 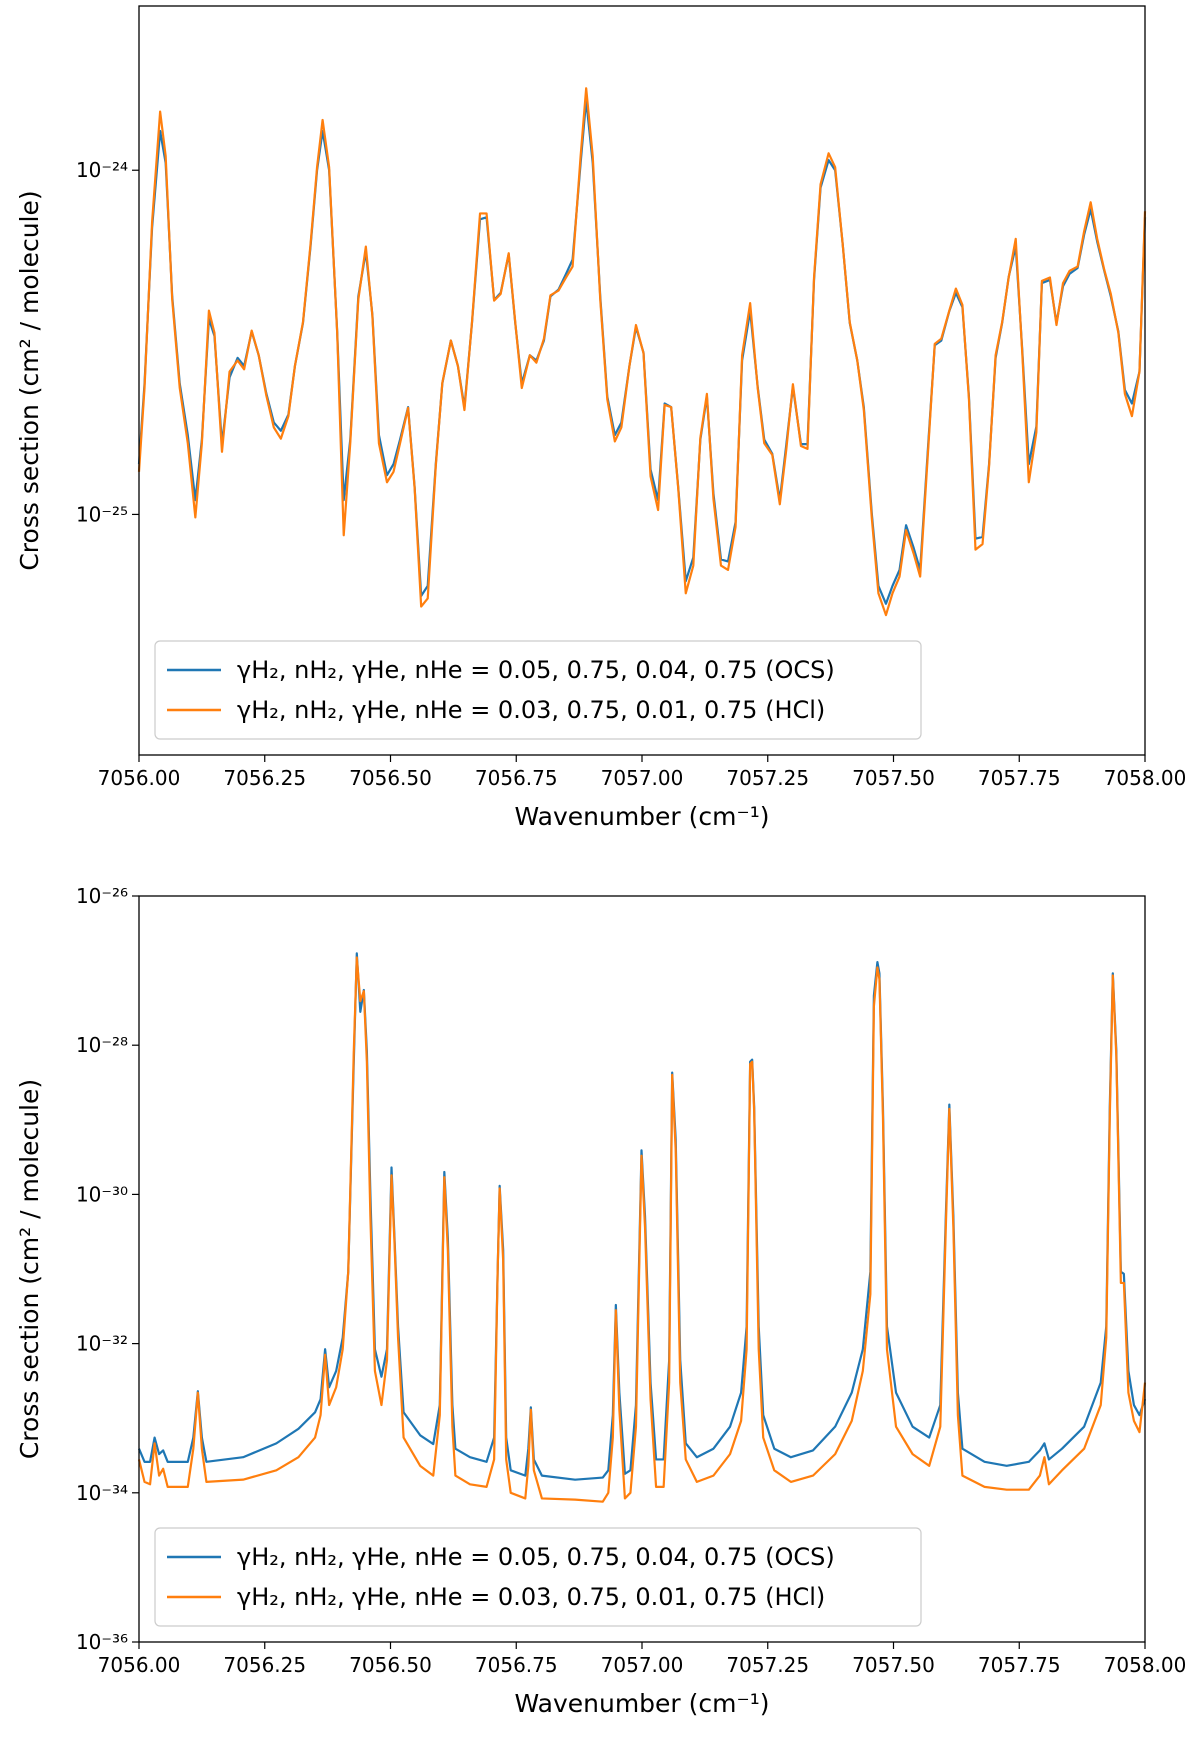 I want to click on y-tick-label: 10⁻³⁴, so click(x=102, y=1493).